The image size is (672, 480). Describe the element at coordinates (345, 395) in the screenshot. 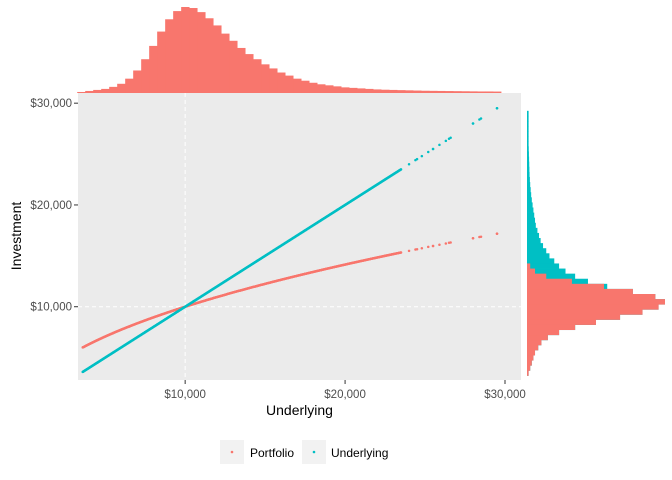

I see `x-tick-label: $20,000` at that location.